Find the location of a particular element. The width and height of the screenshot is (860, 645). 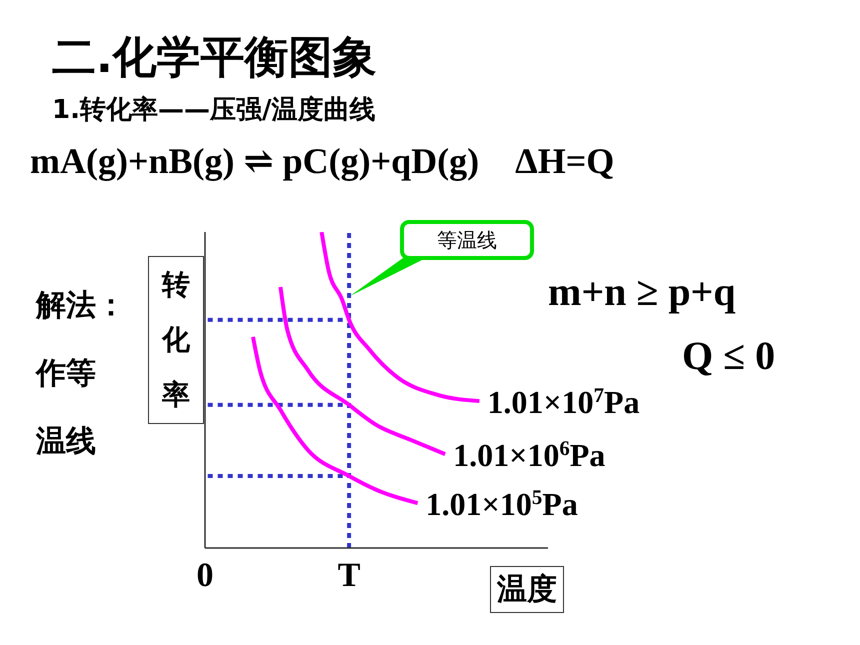

series-label: 1.01×10$^{6}$Pa is located at coordinates (529, 455).